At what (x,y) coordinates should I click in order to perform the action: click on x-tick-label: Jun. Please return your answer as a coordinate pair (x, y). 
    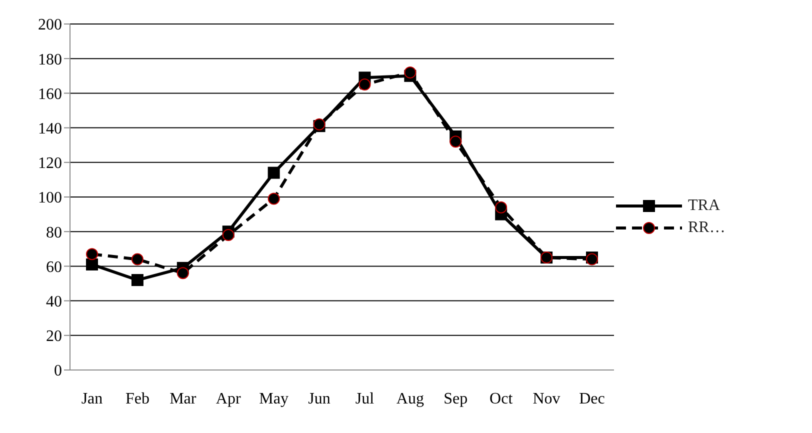
    Looking at the image, I should click on (319, 399).